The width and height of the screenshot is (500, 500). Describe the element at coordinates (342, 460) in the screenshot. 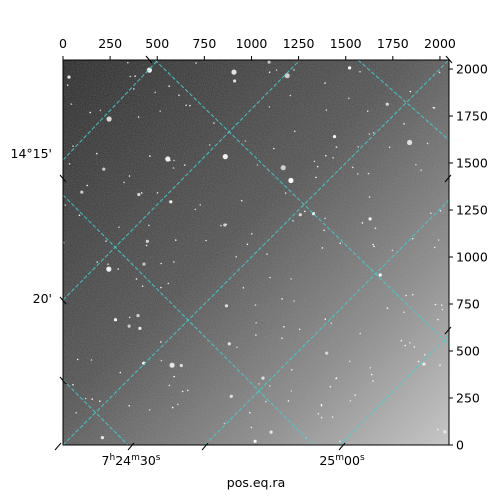

I see `ra-tick-label: 25m00s` at that location.